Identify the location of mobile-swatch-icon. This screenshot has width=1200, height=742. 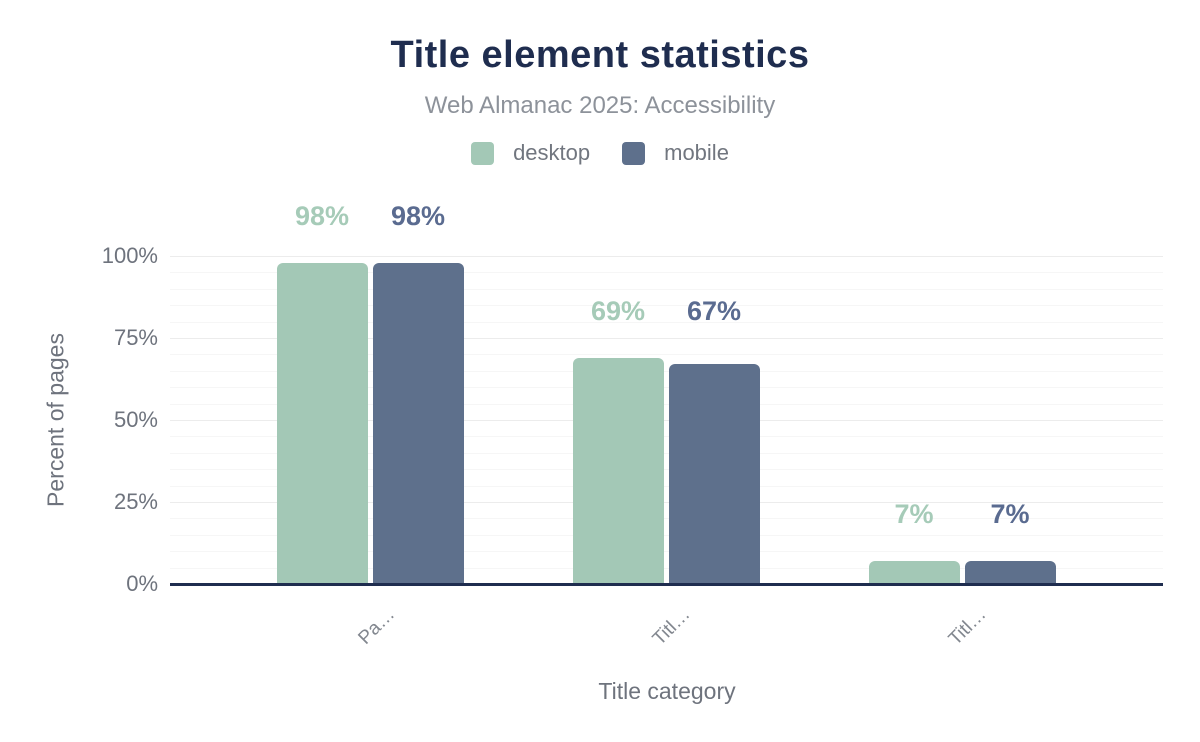
(634, 153).